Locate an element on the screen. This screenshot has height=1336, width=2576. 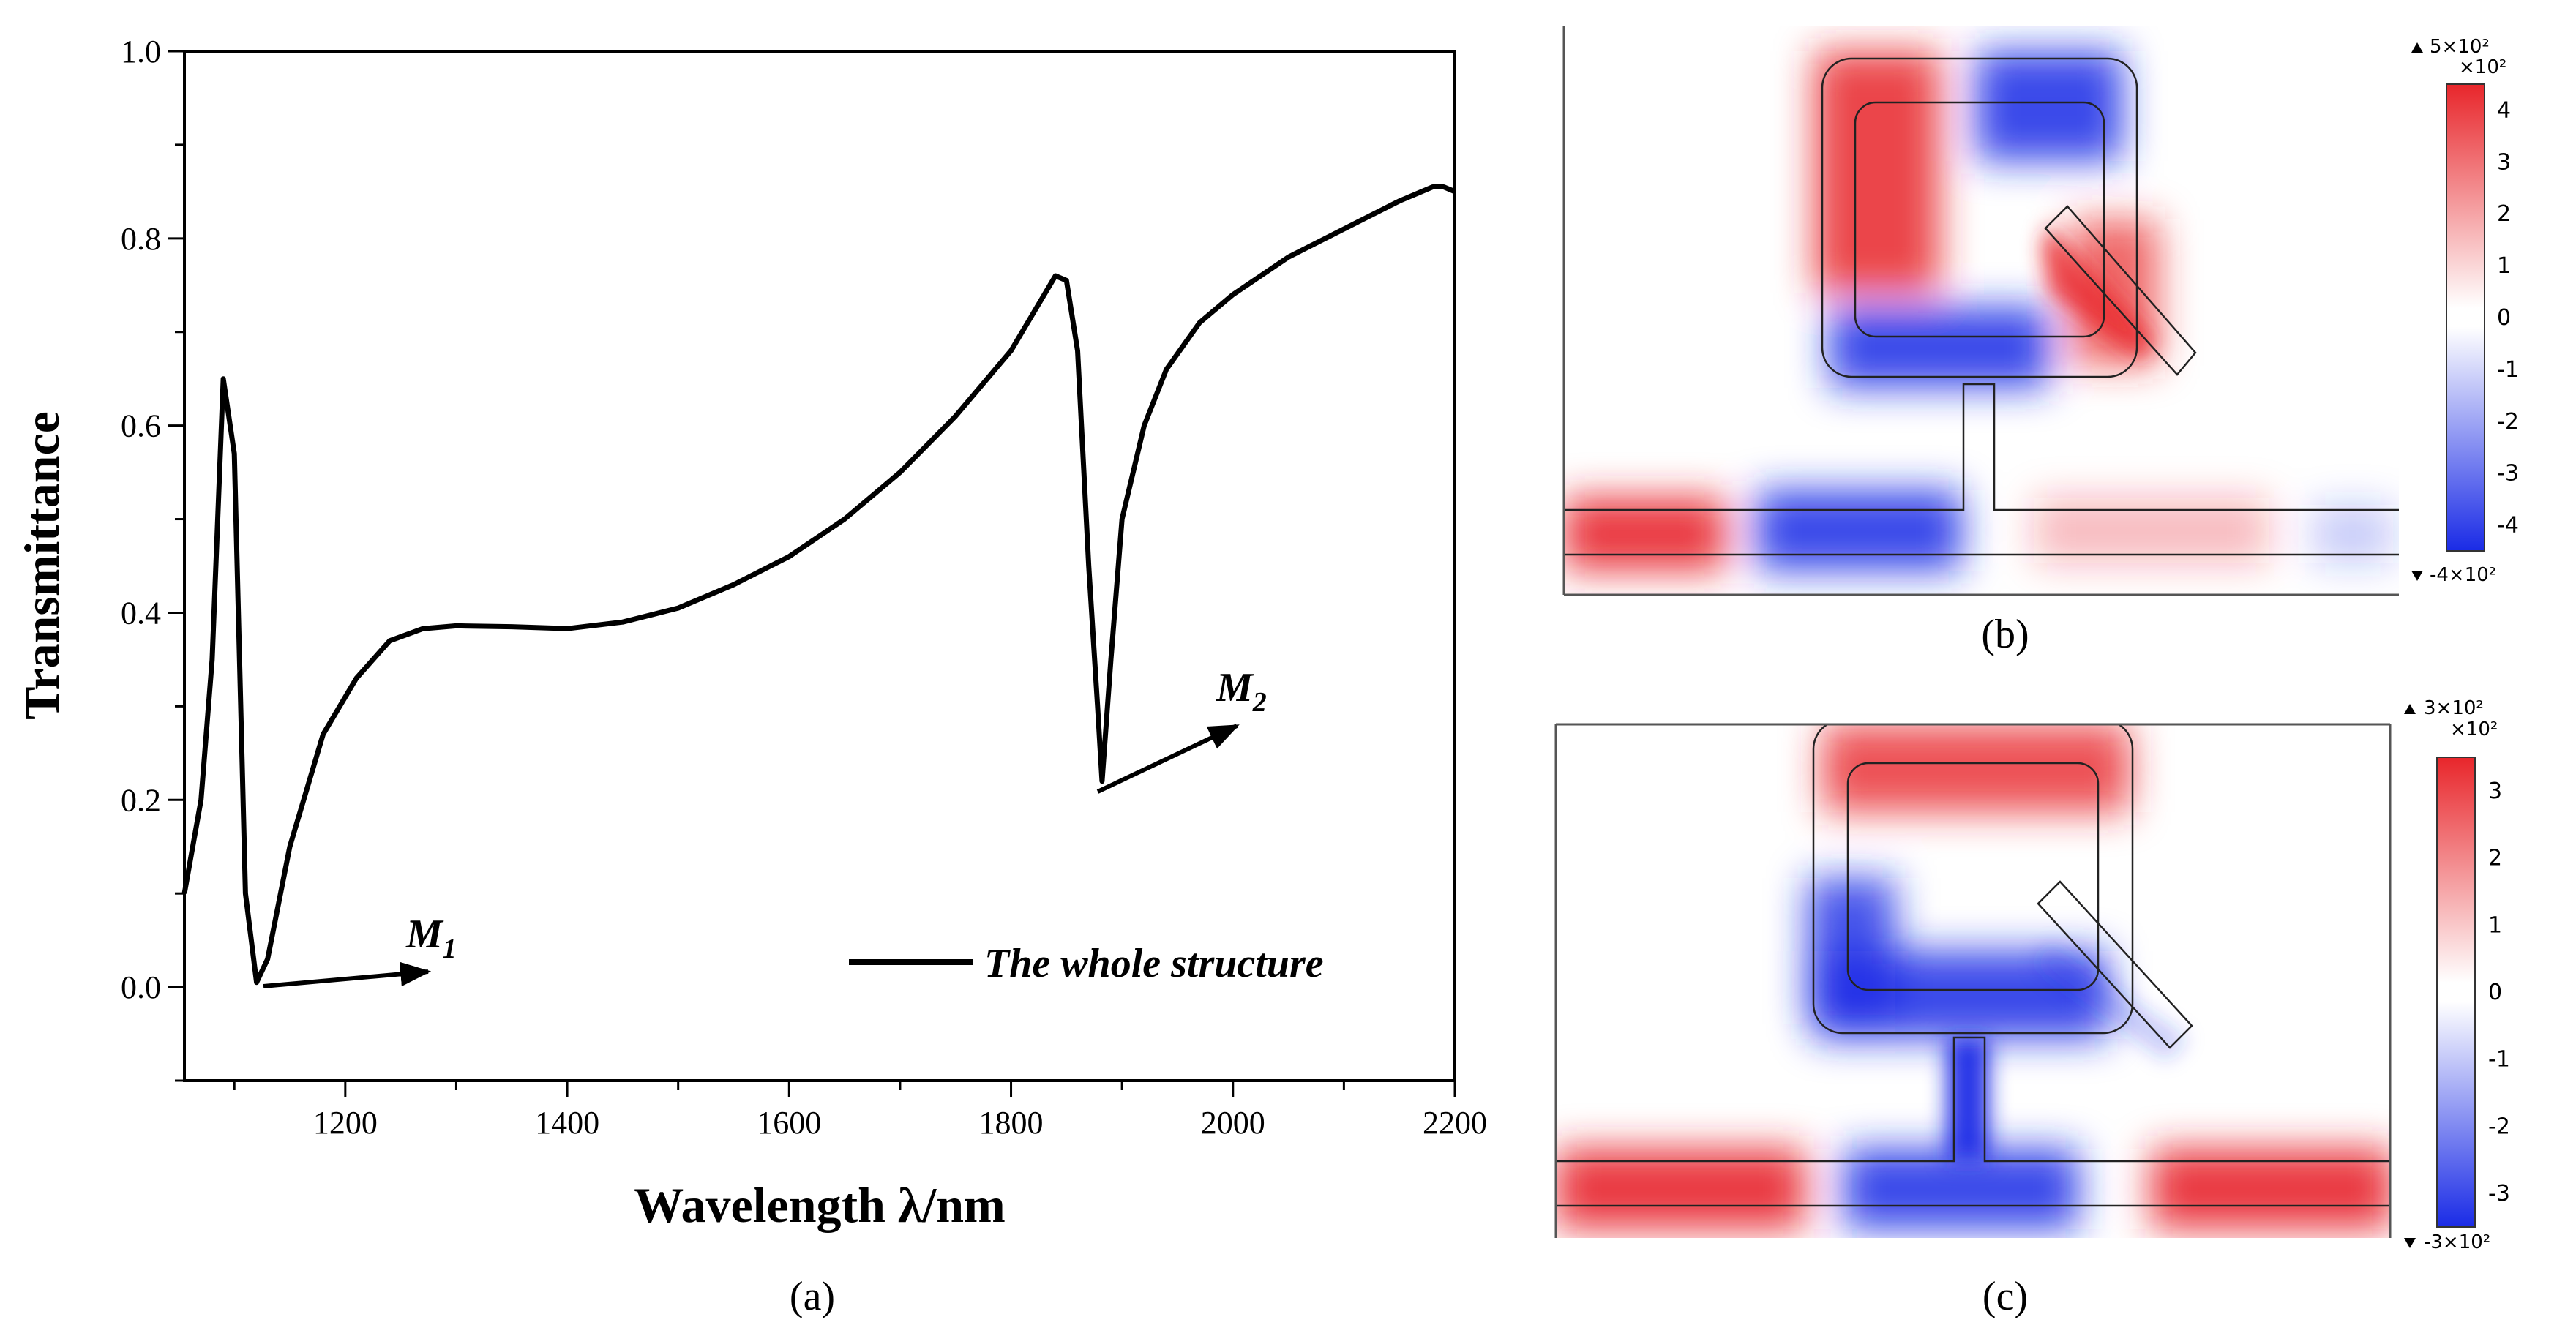
x-tick-label: 1600 is located at coordinates (789, 1123).